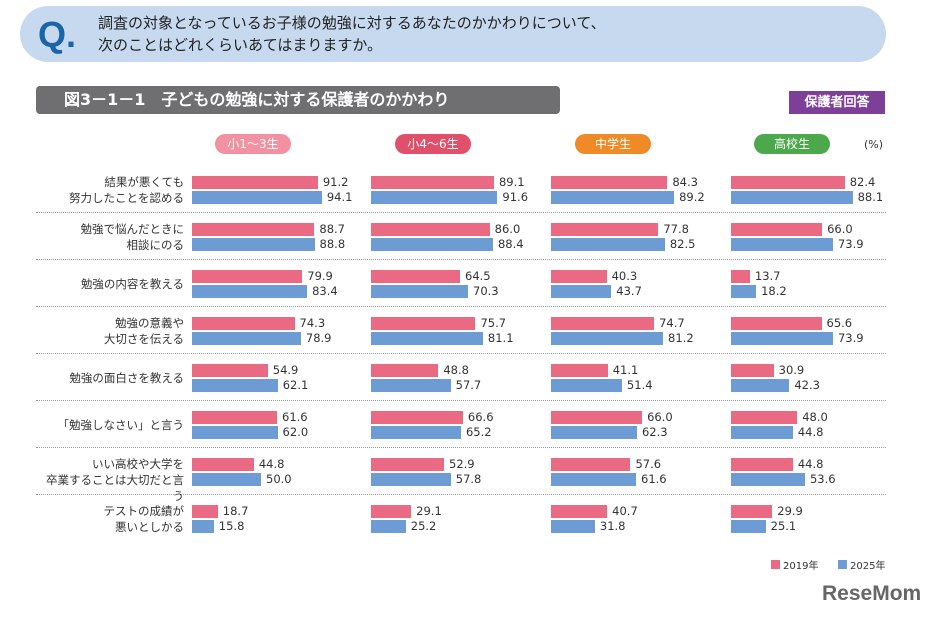 The width and height of the screenshot is (932, 617). Describe the element at coordinates (500, 338) in the screenshot. I see `value-label-2025: 81.1` at that location.